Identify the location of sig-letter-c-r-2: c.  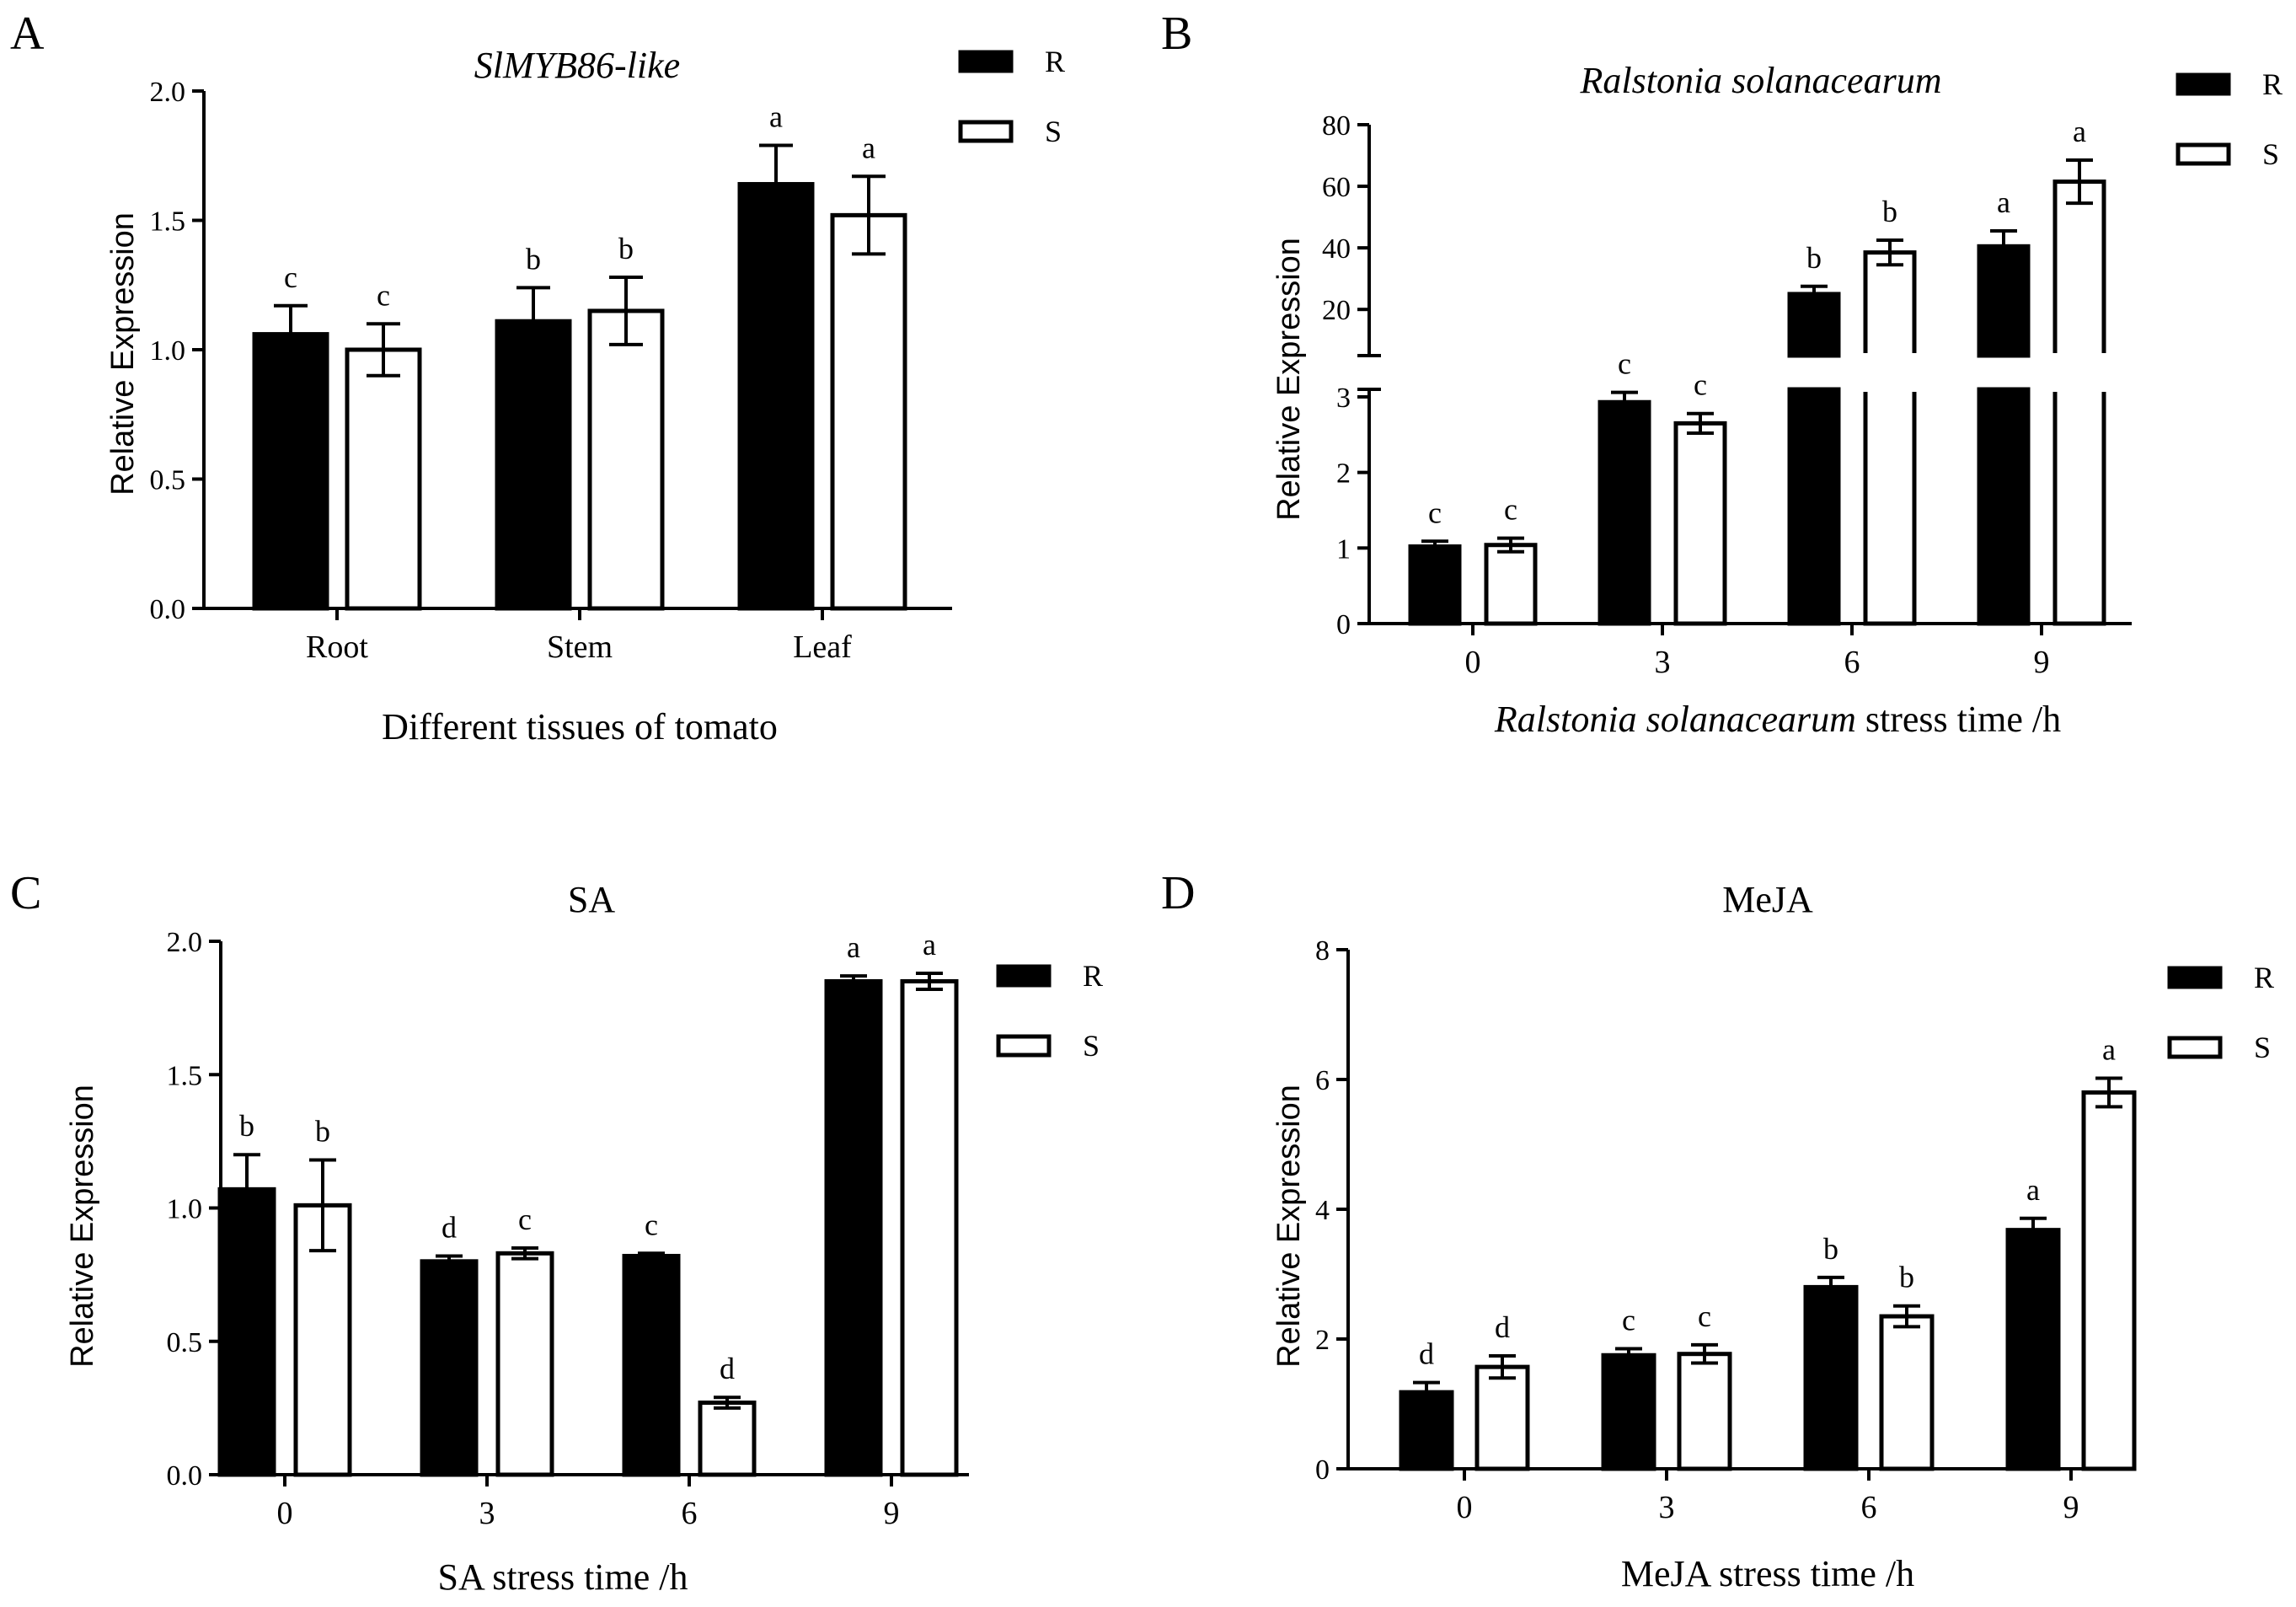
(651, 1224).